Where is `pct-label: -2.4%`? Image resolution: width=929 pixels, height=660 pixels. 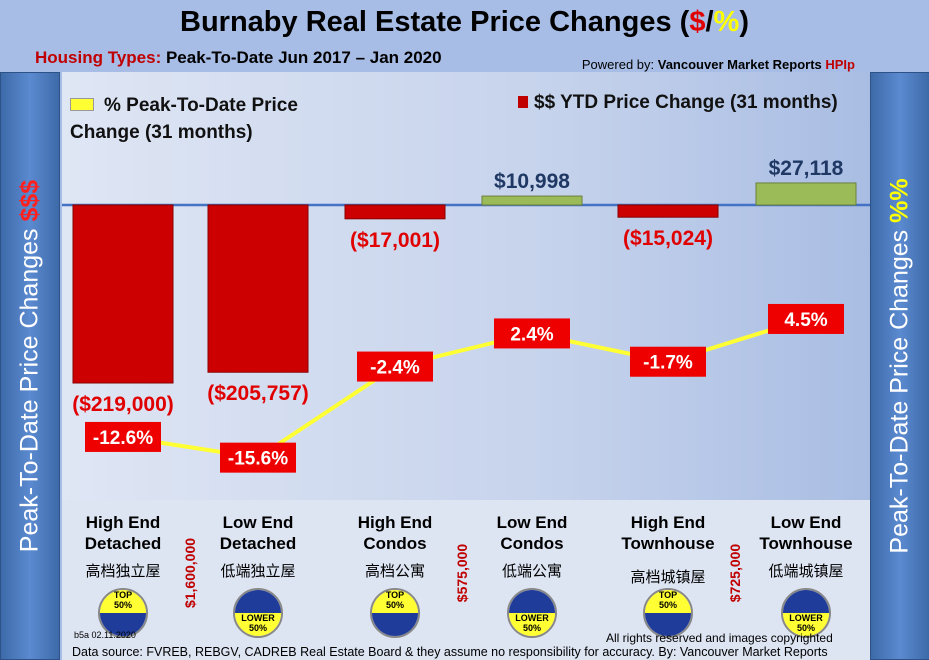
pct-label: -2.4% is located at coordinates (395, 368).